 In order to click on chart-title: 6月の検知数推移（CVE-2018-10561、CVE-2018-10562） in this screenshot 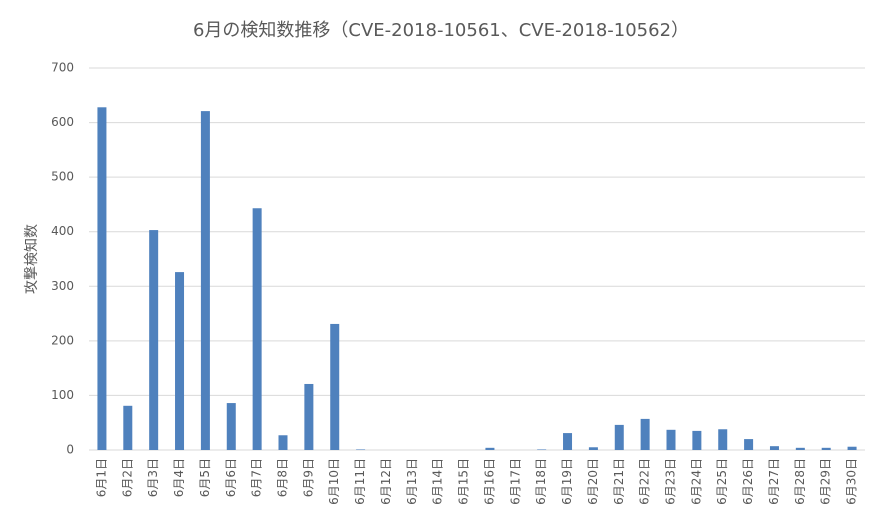, I will do `click(441, 30)`.